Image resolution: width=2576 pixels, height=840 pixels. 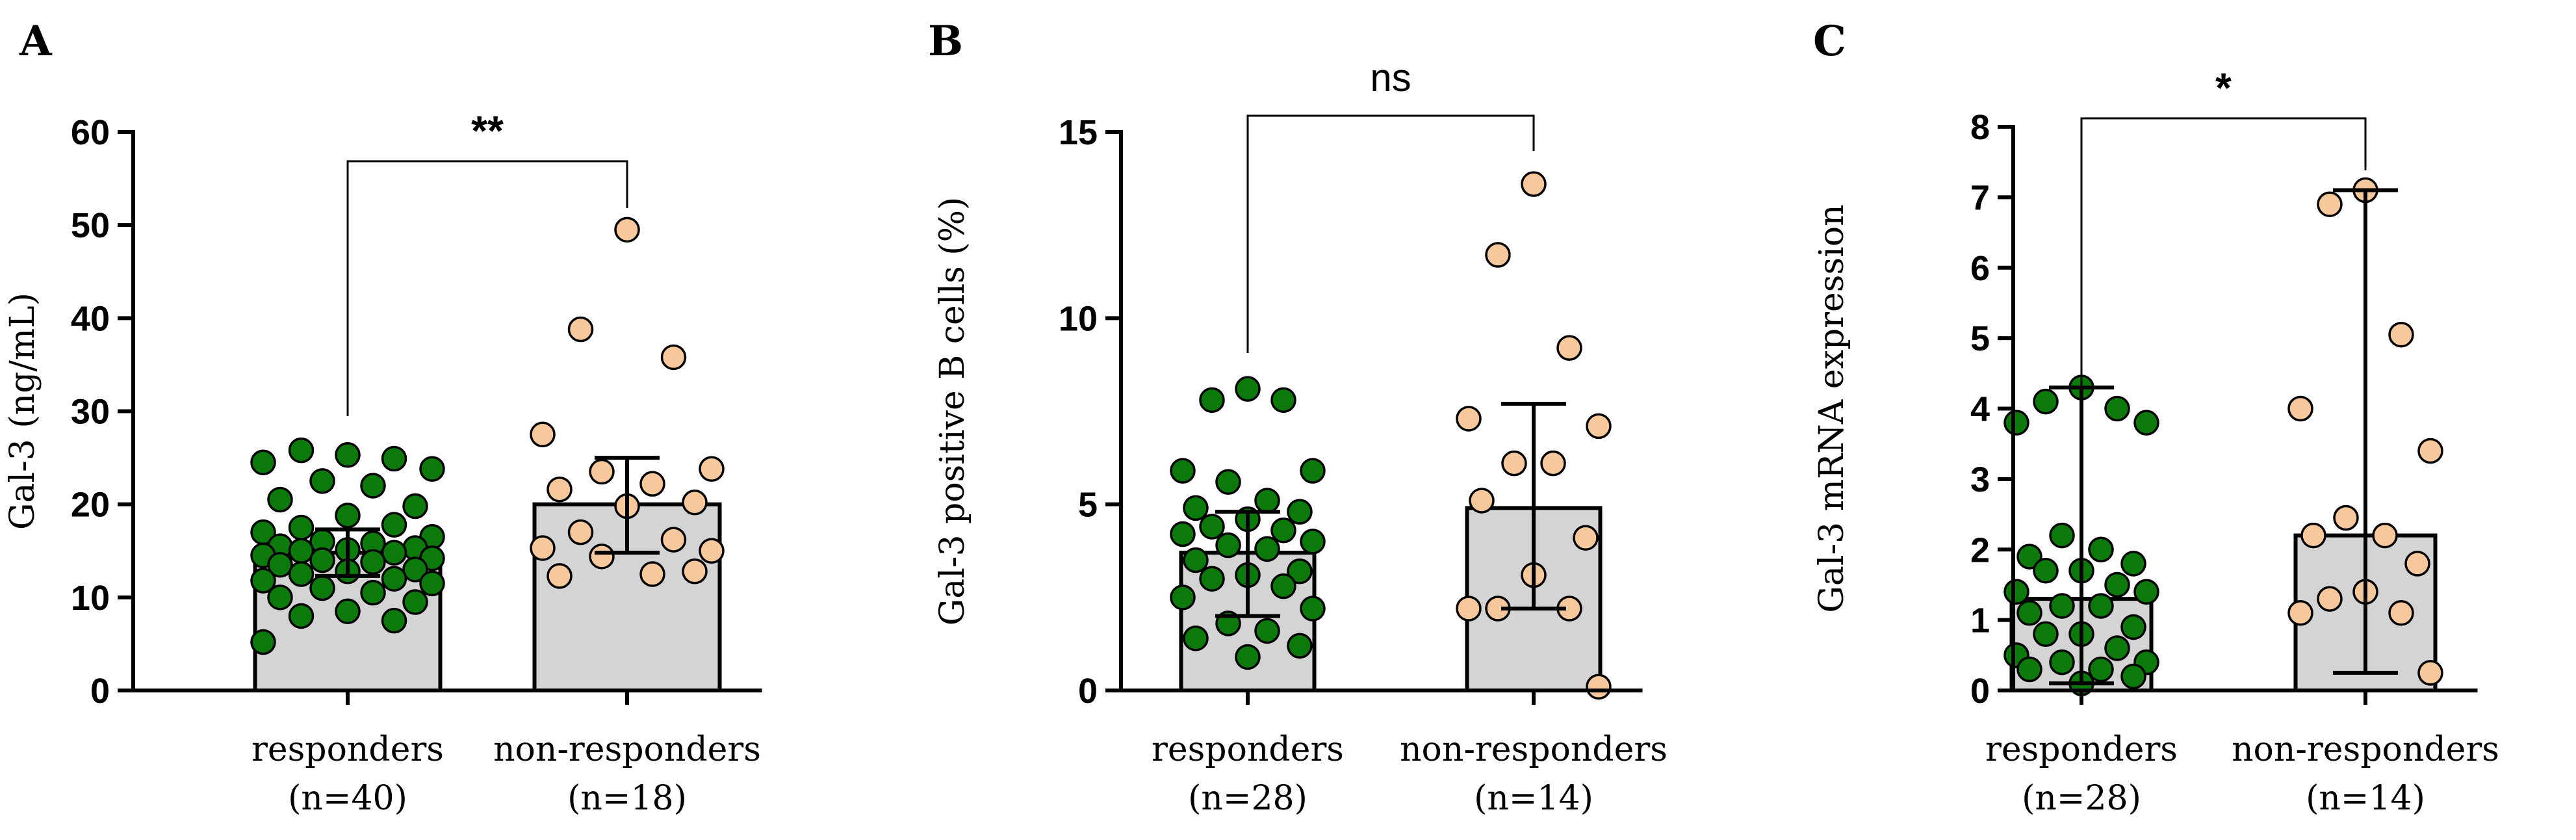 I want to click on y-tick-label: 7, so click(x=1980, y=197).